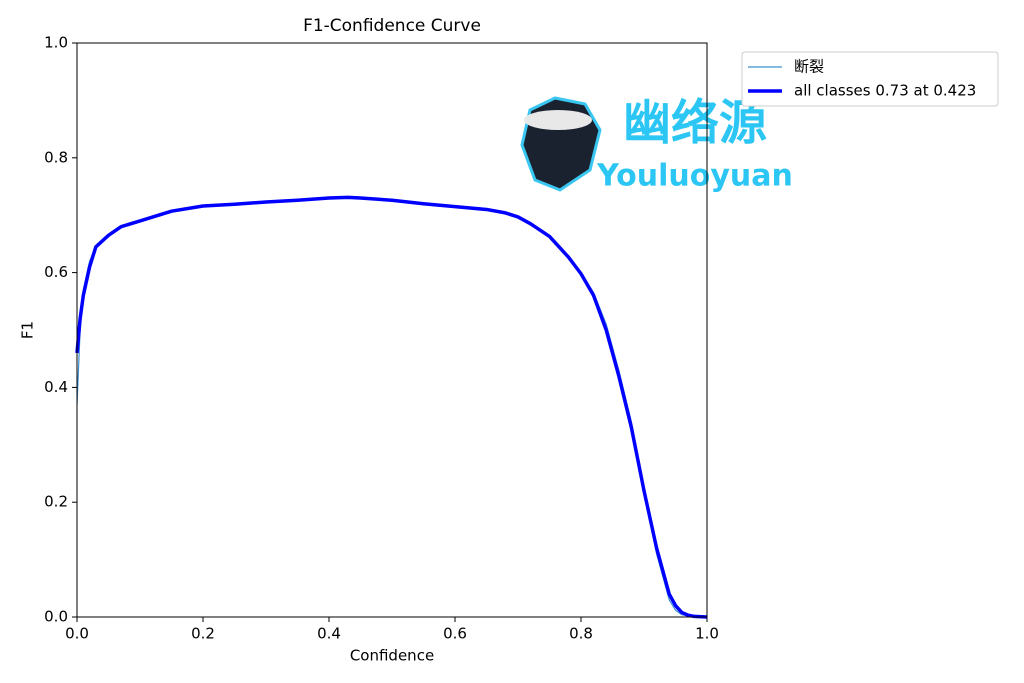 The height and width of the screenshot is (683, 1024). I want to click on legend-label: 断裂, so click(809, 67).